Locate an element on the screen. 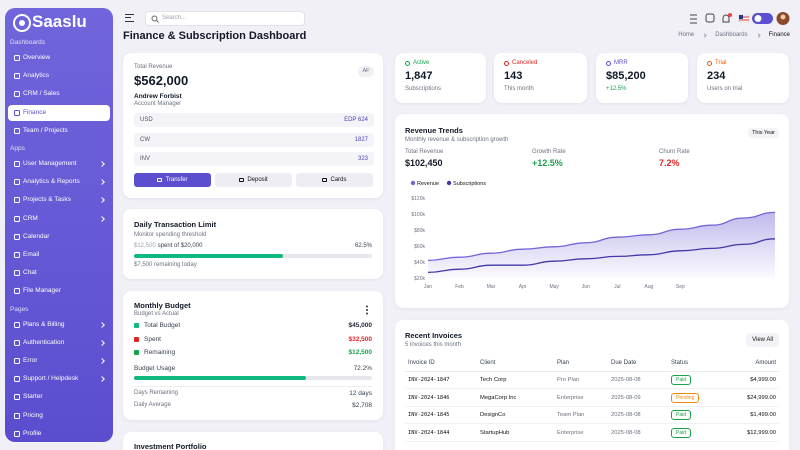 The width and height of the screenshot is (800, 450). table-cell: $1,499.00 is located at coordinates (763, 415).